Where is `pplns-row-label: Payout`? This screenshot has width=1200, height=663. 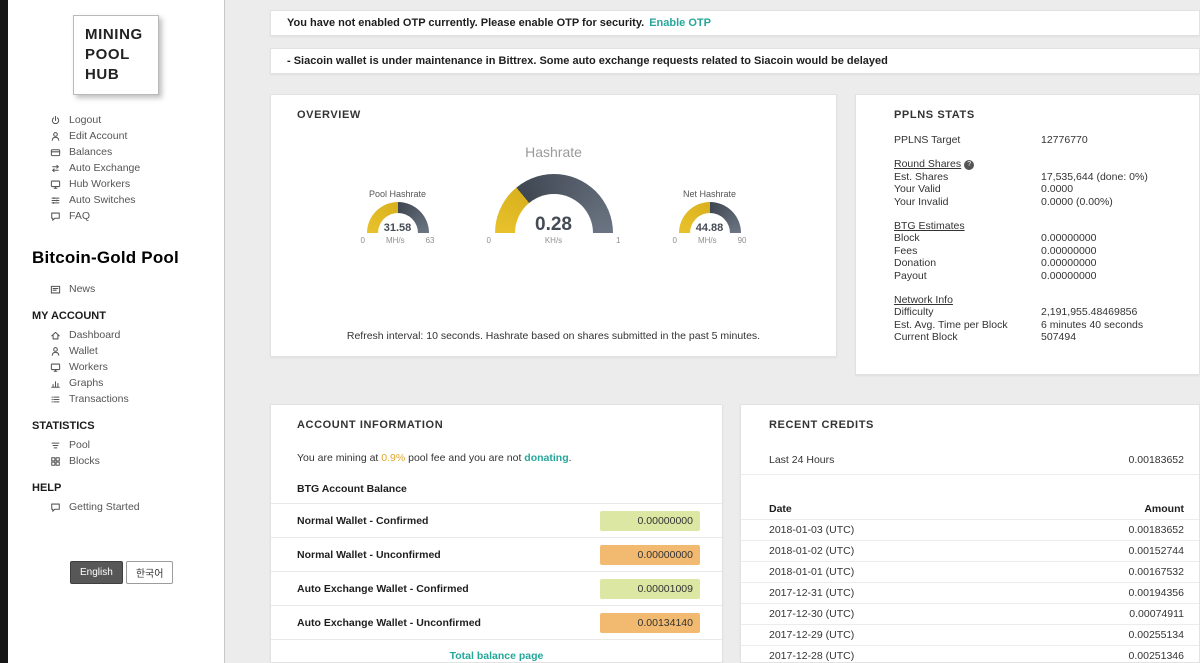 pplns-row-label: Payout is located at coordinates (910, 275).